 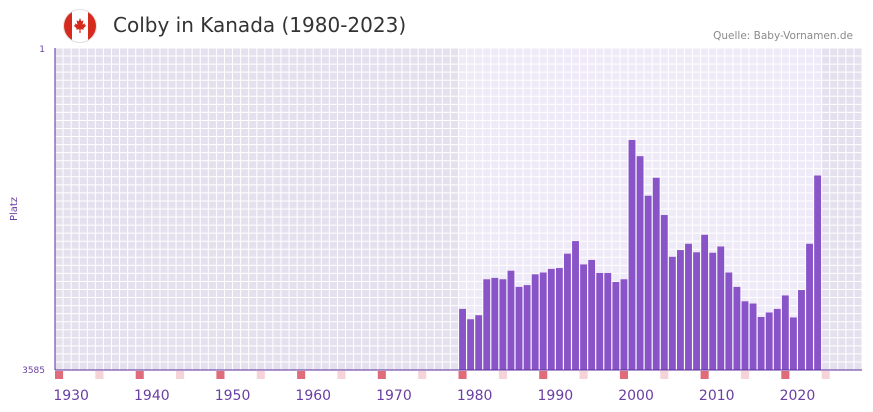 I want to click on bar-2009, so click(x=713, y=311).